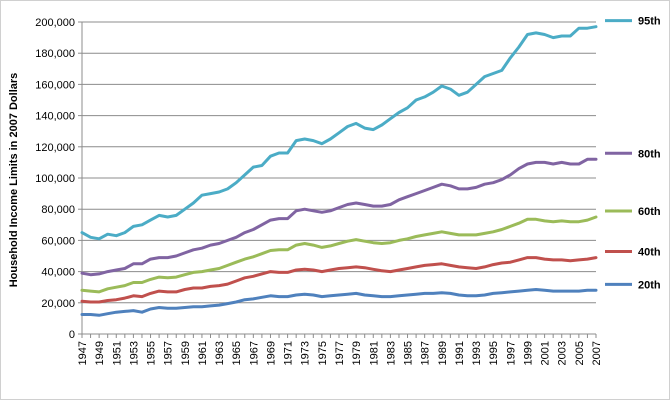 Image resolution: width=670 pixels, height=400 pixels. I want to click on x-tick-label: 1975, so click(323, 353).